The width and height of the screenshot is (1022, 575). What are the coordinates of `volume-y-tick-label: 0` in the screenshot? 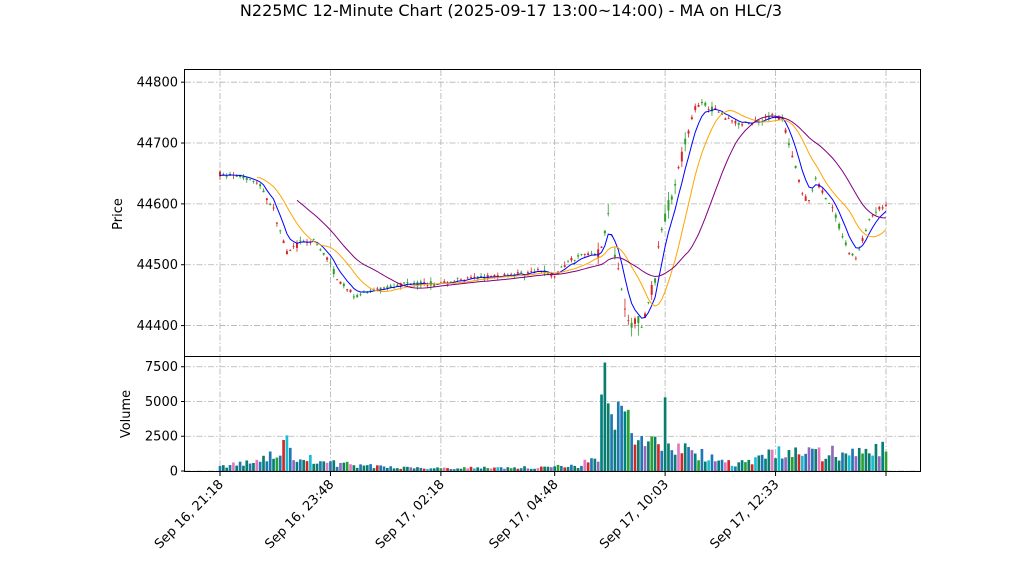 It's located at (174, 472).